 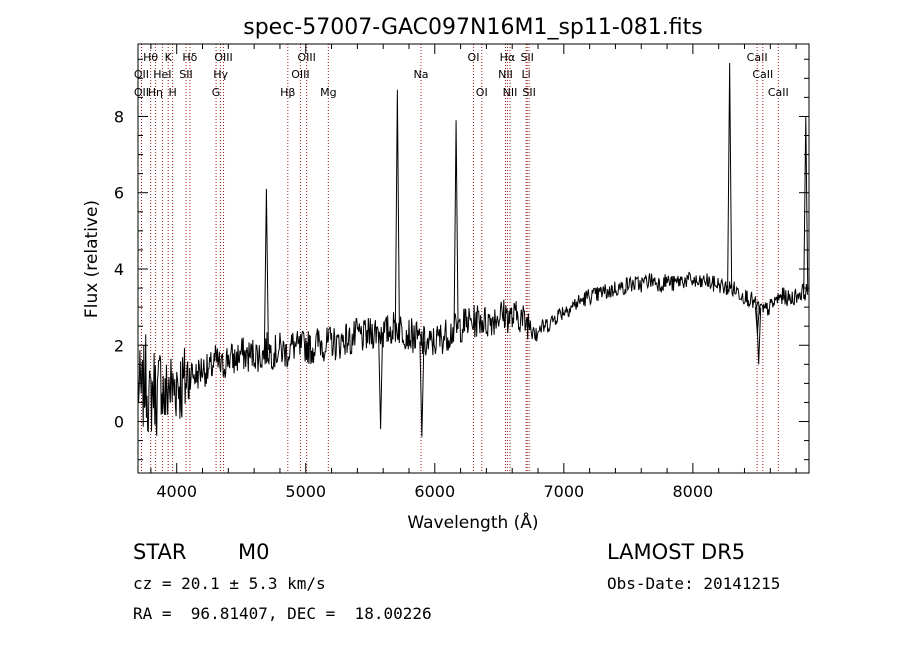 I want to click on x-tick-label: 7000, so click(x=563, y=491).